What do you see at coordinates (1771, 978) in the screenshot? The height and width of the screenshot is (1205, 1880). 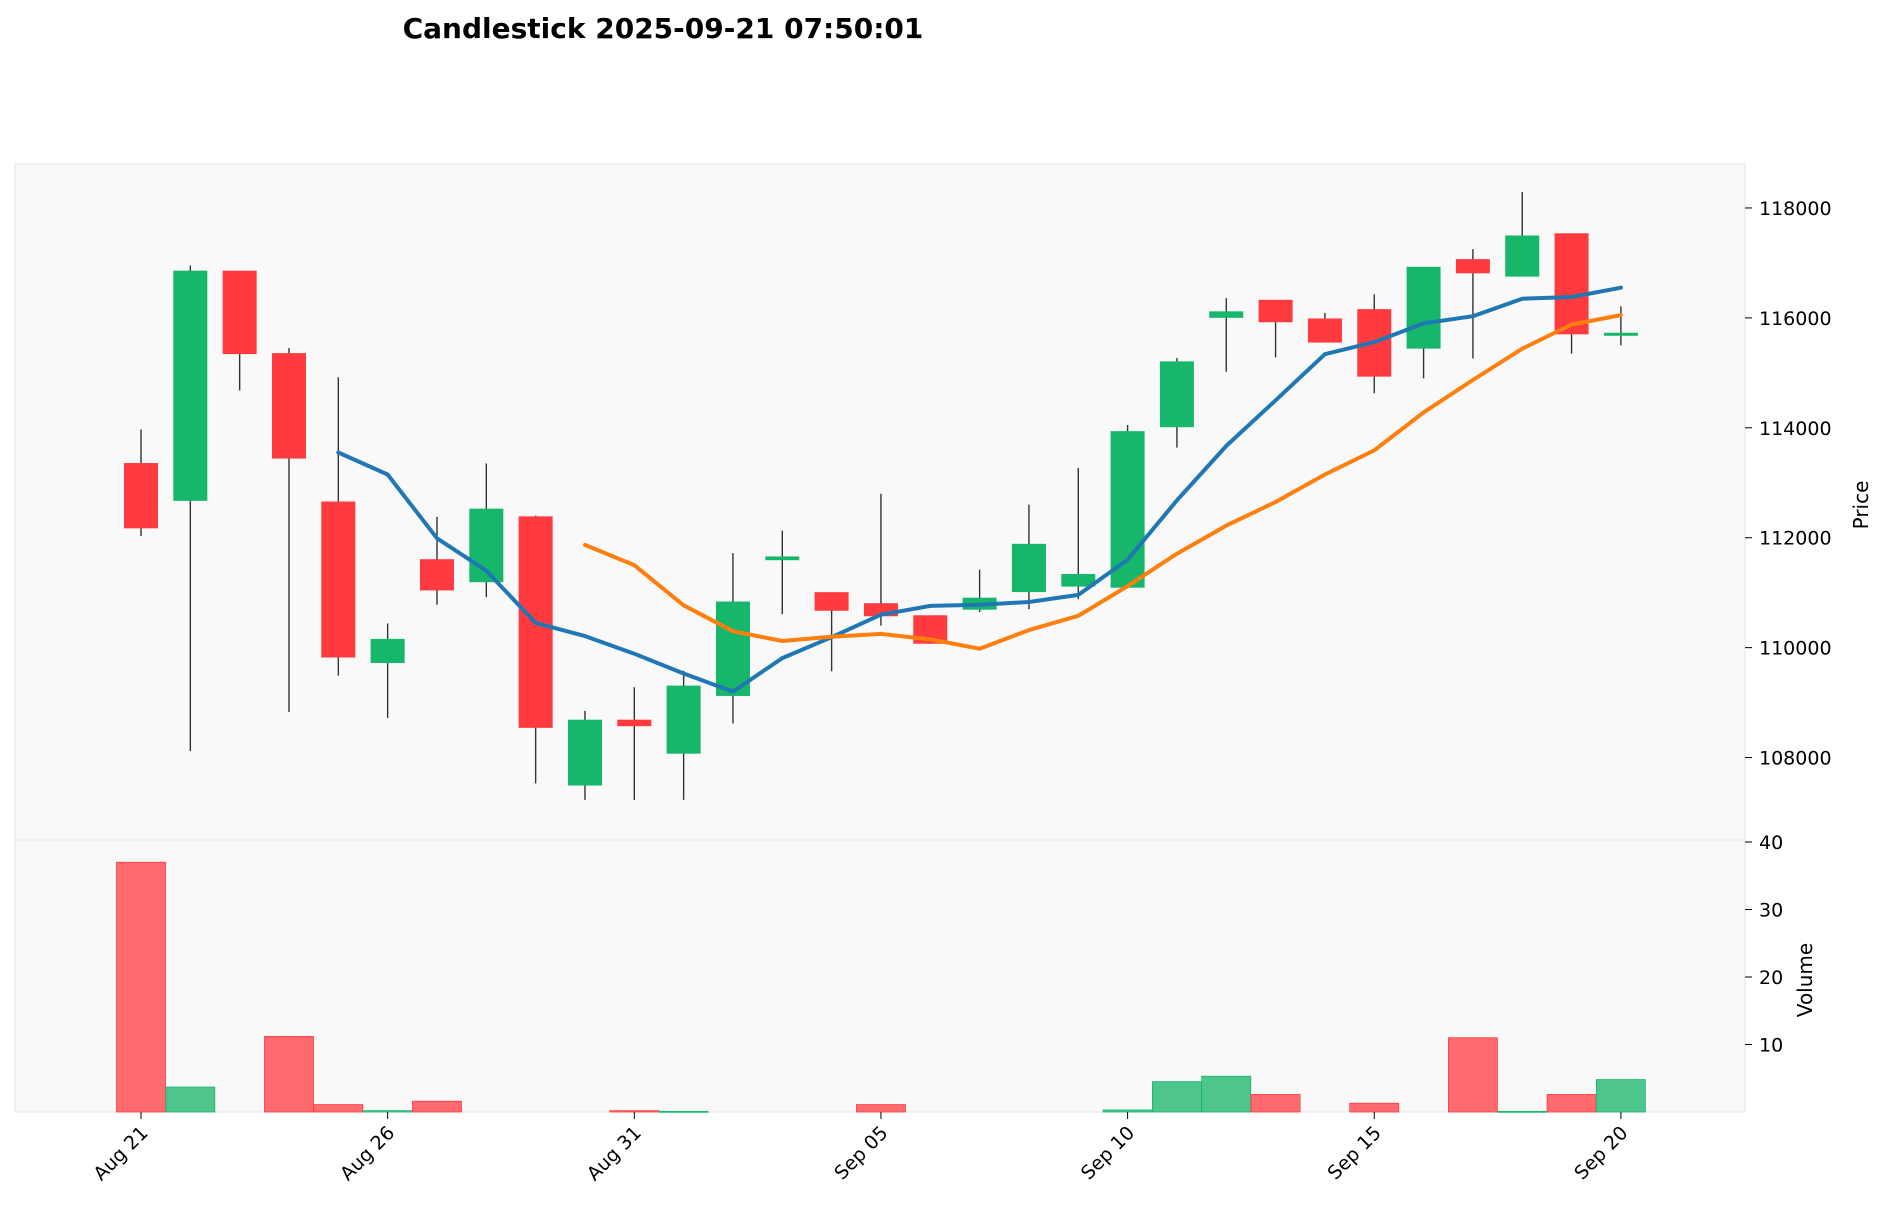 I see `volume-tick-label: 20` at bounding box center [1771, 978].